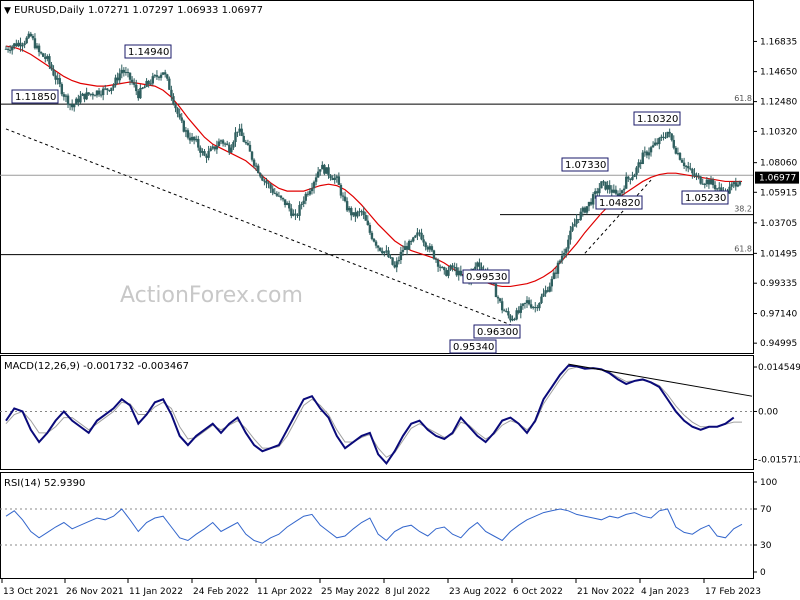 Image resolution: width=800 pixels, height=600 pixels. I want to click on x-tick-label: 11 Jan 2022, so click(156, 592).